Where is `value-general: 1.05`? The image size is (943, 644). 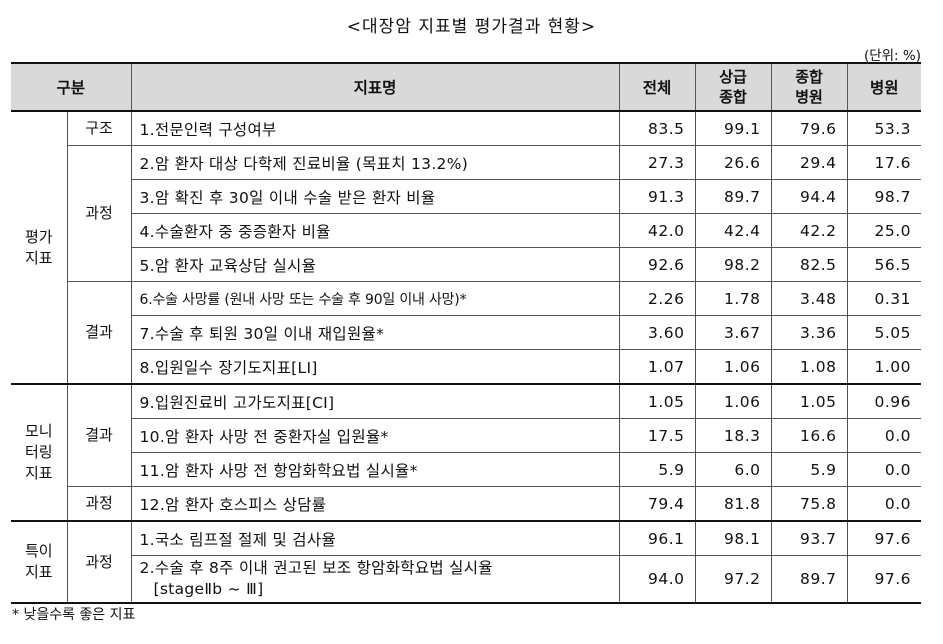
value-general: 1.05 is located at coordinates (809, 401).